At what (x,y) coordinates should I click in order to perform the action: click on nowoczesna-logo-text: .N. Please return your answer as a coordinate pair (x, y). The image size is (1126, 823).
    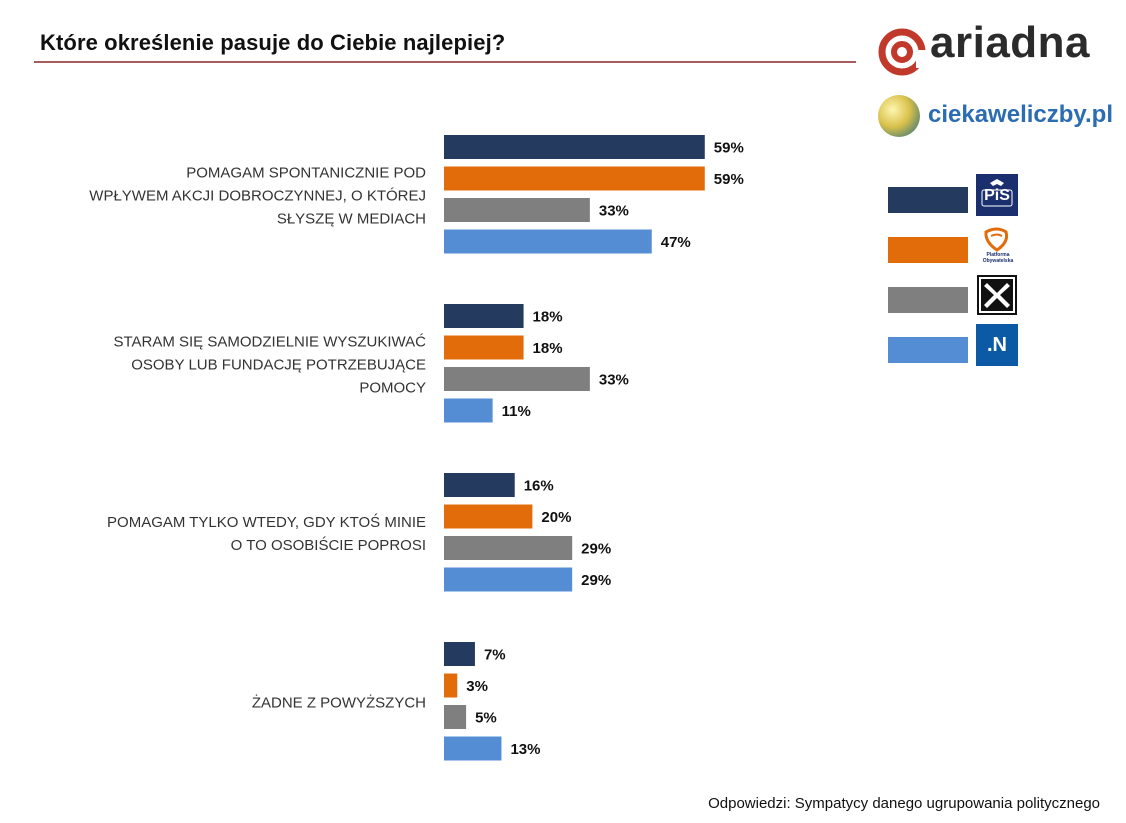
    Looking at the image, I should click on (997, 345).